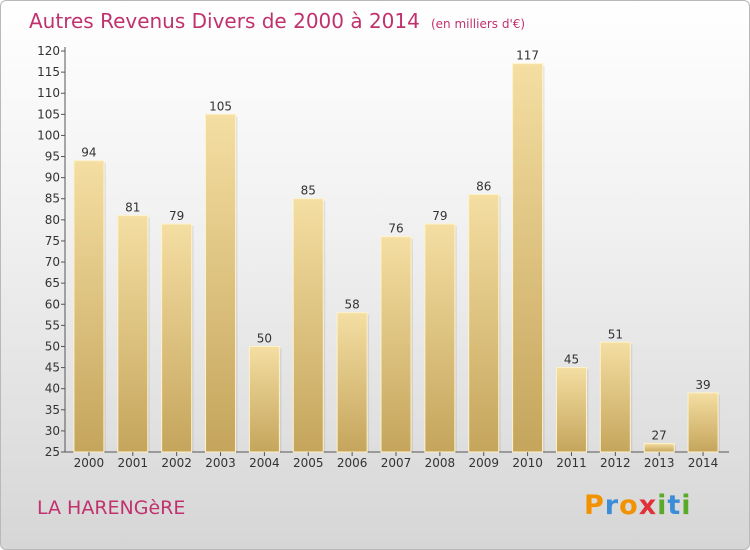 The image size is (750, 550). I want to click on bar-value-label: 45, so click(571, 360).